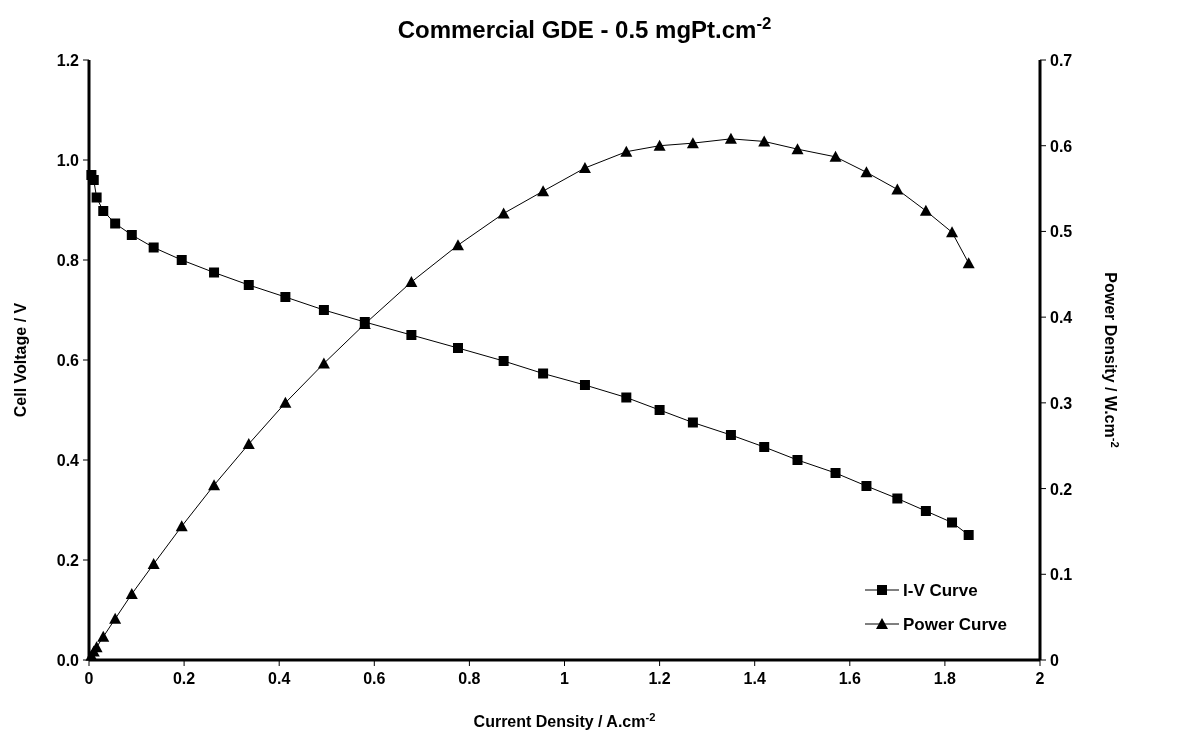 Image resolution: width=1190 pixels, height=749 pixels. What do you see at coordinates (1061, 575) in the screenshot?
I see `y2-tick-label: 0.1` at bounding box center [1061, 575].